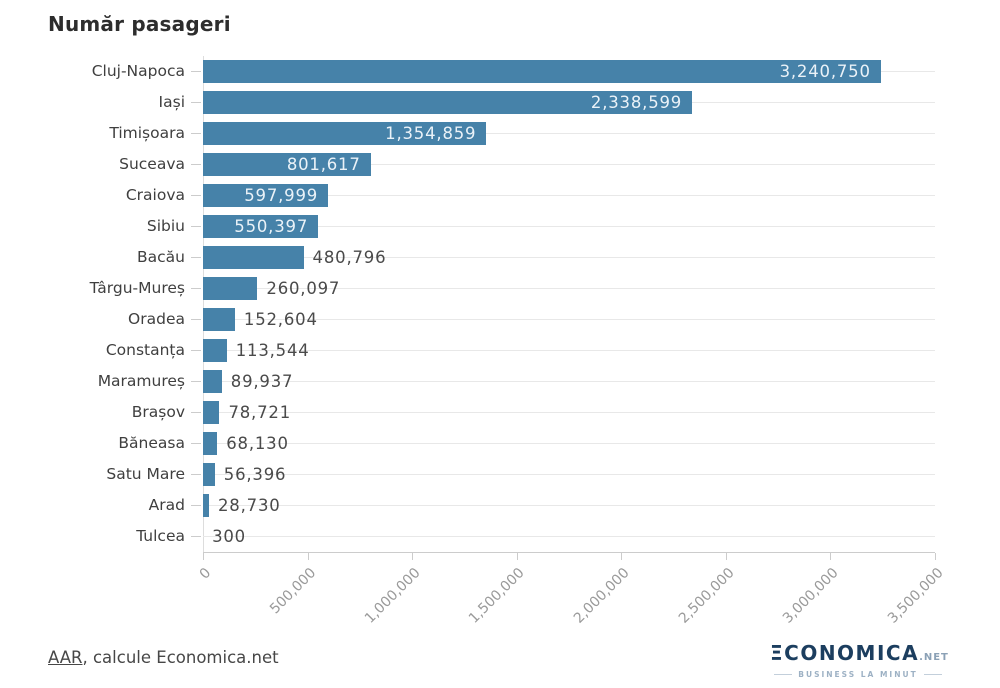 The height and width of the screenshot is (688, 1000). What do you see at coordinates (497, 596) in the screenshot?
I see `x-tick-label: 1,500,000` at bounding box center [497, 596].